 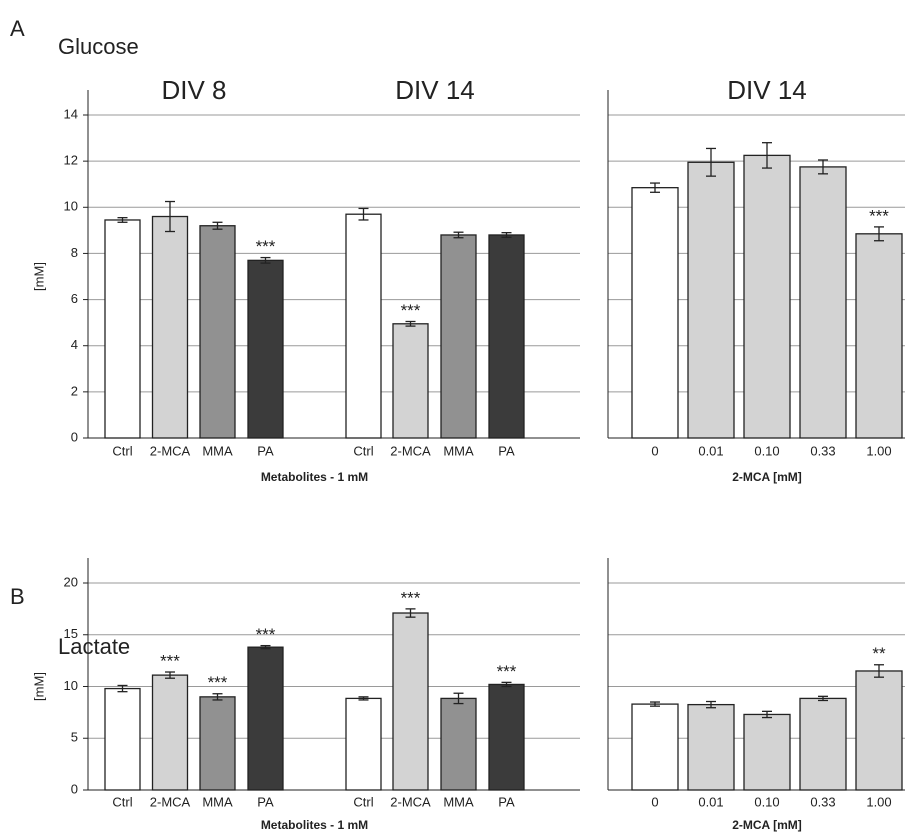 I want to click on y-tick-label: 5, so click(x=74, y=737).